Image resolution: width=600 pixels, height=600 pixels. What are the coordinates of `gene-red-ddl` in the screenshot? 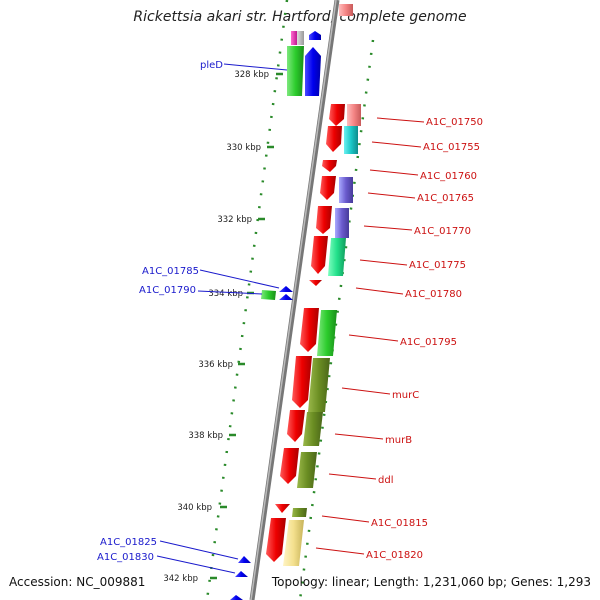 It's located at (289, 466).